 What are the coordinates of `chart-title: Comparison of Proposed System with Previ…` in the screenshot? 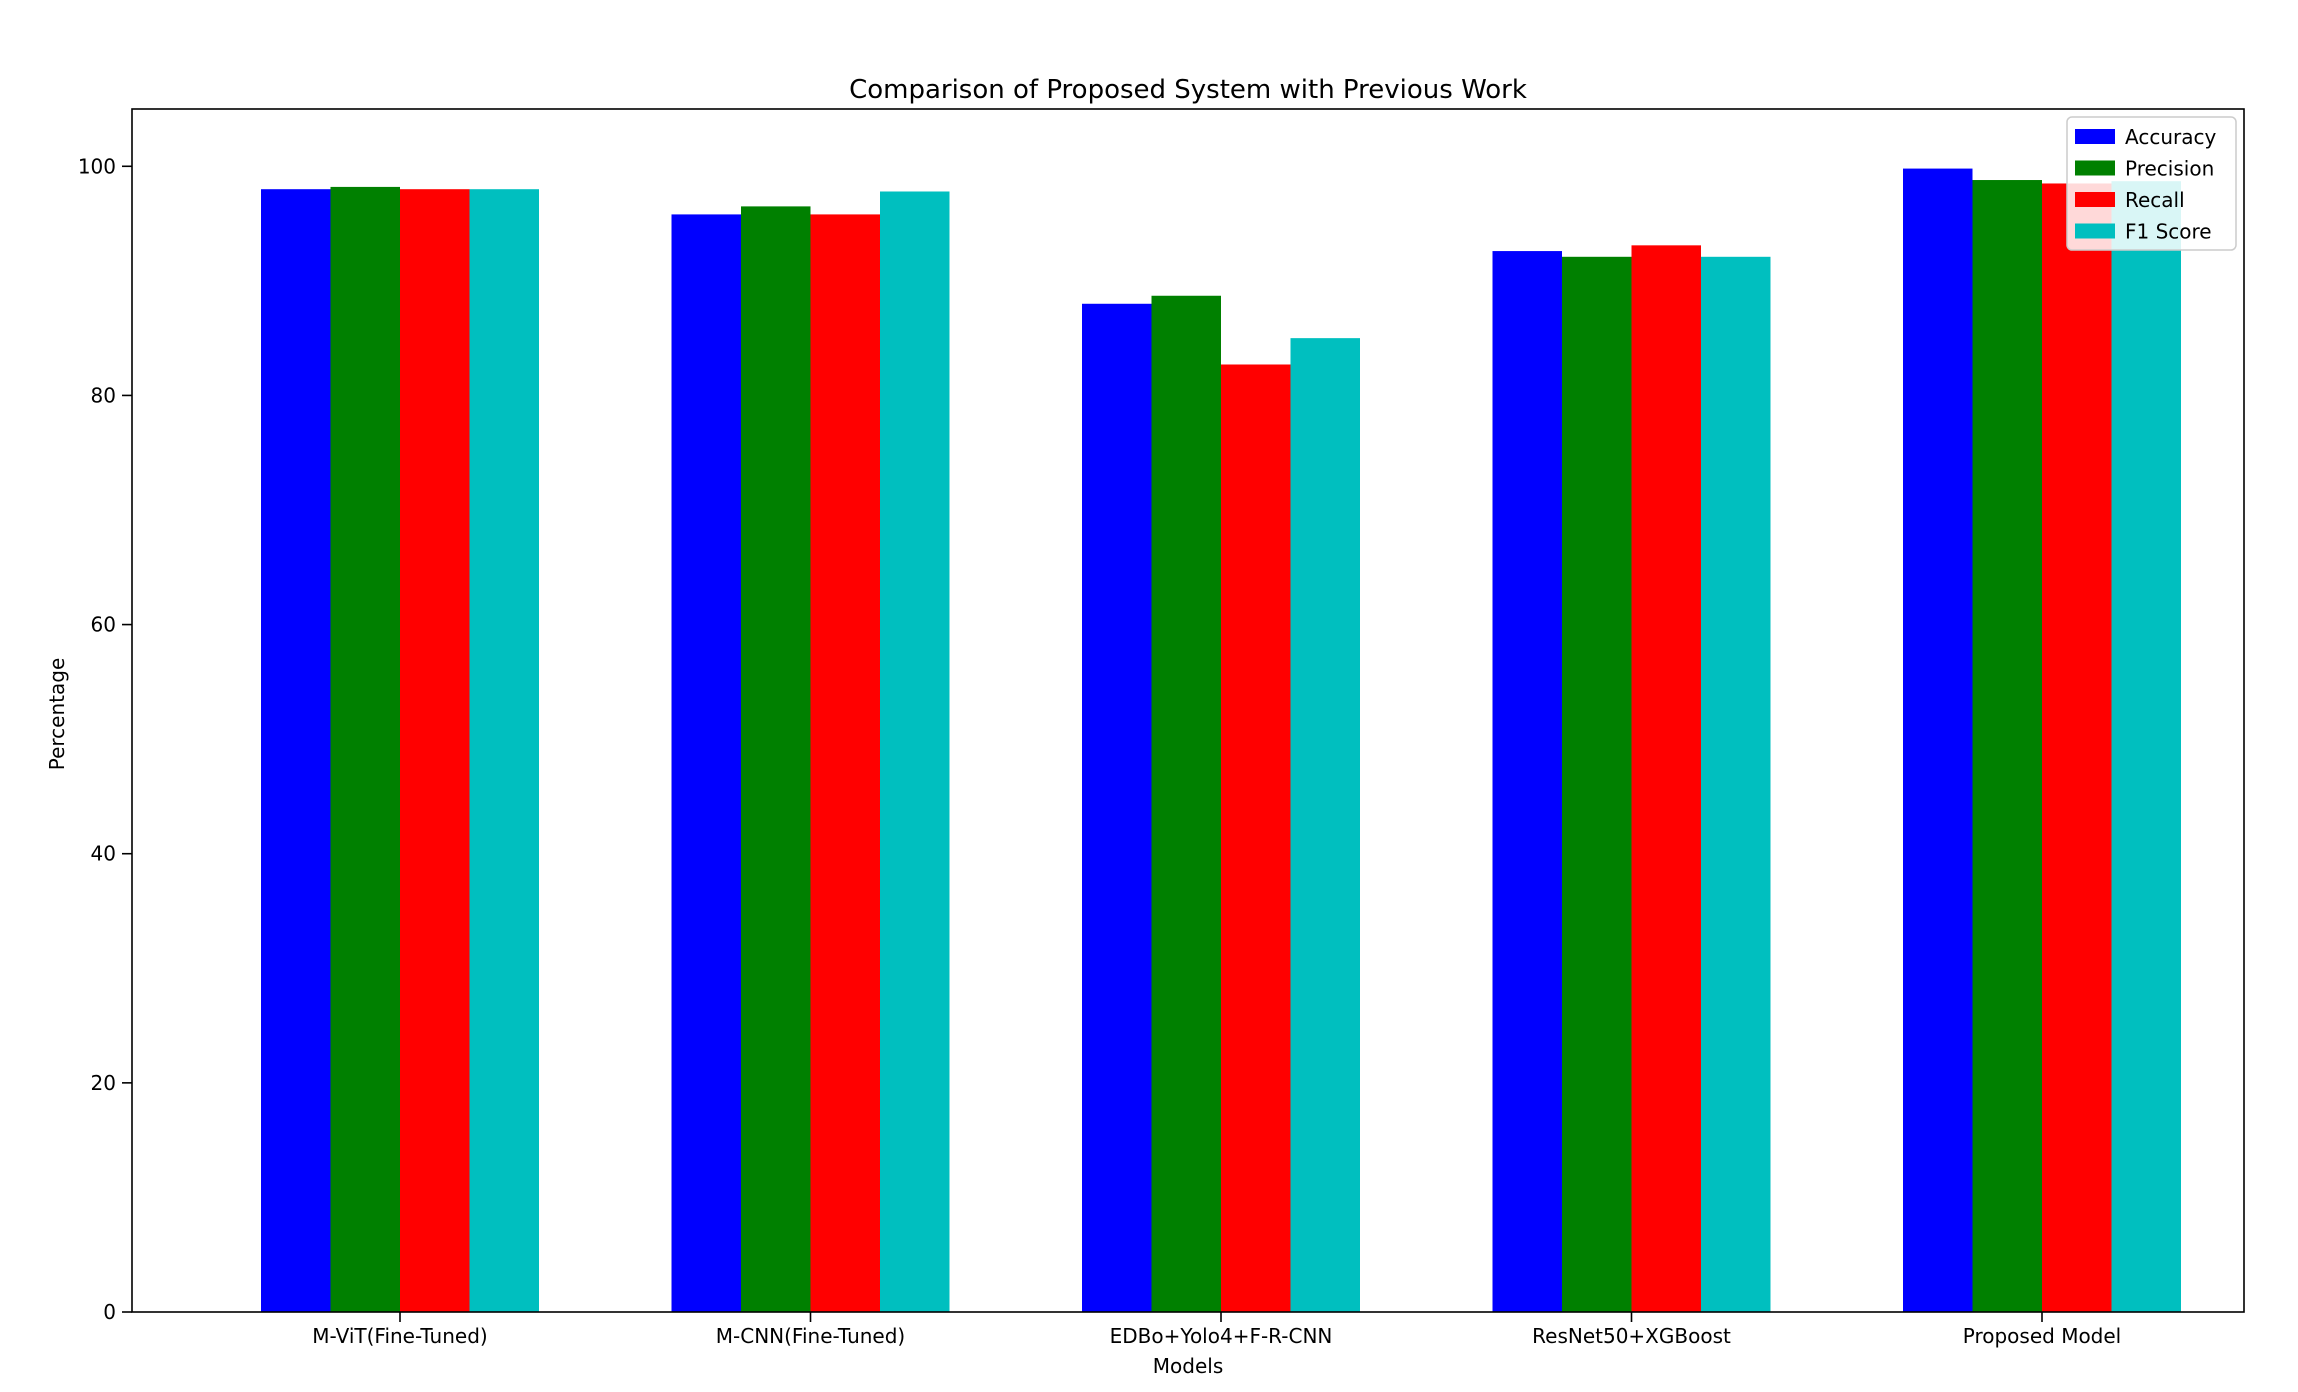 It's located at (1188, 90).